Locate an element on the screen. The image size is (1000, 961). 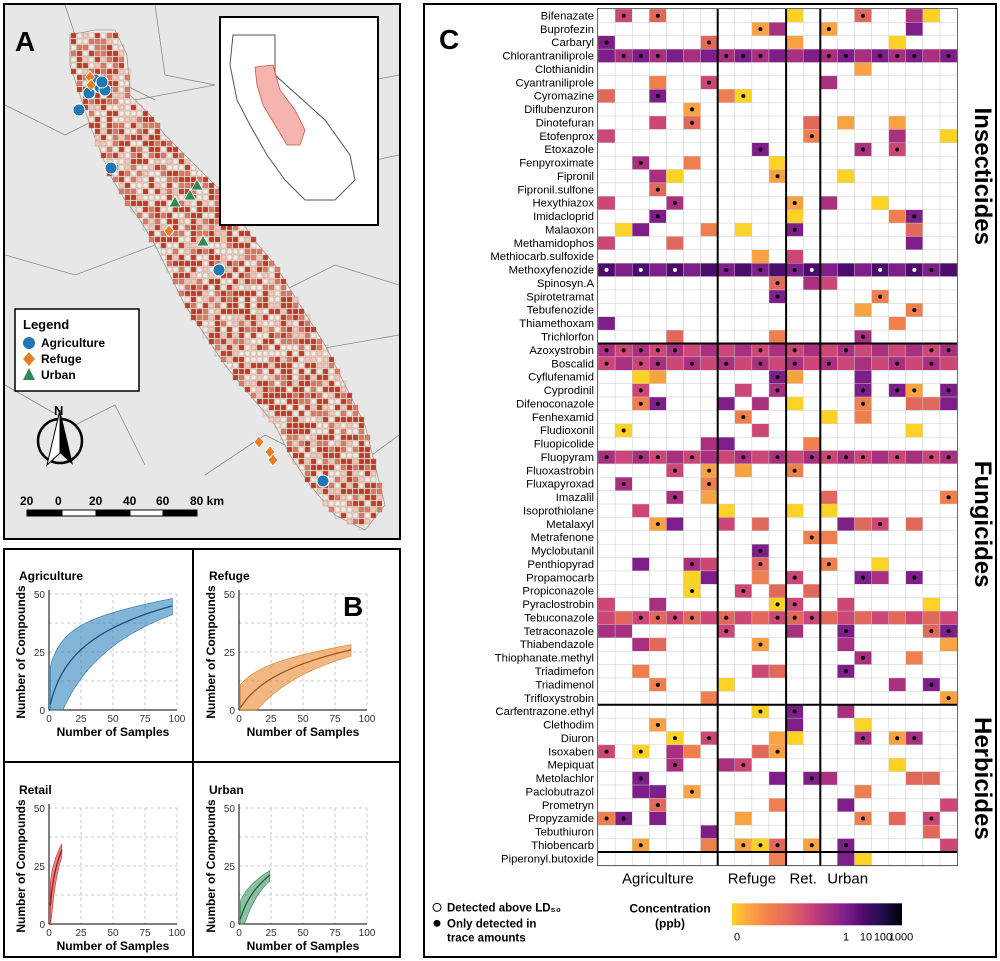
compound-label: Propiconazole is located at coordinates (558, 592).